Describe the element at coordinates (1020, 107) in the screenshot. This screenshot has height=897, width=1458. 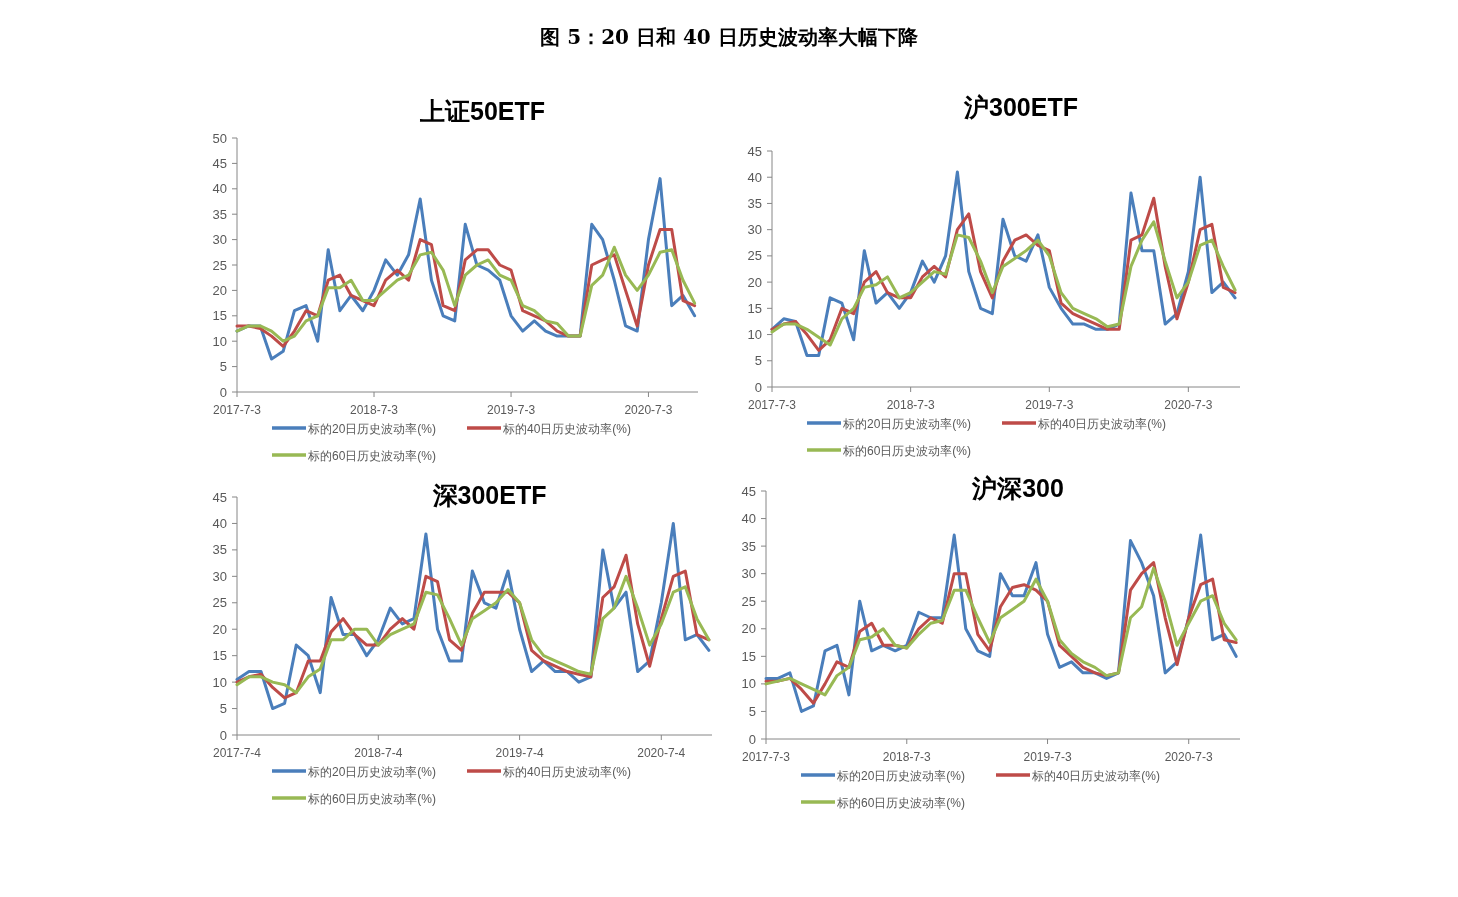
I see `chart-title: 沪300ETF` at that location.